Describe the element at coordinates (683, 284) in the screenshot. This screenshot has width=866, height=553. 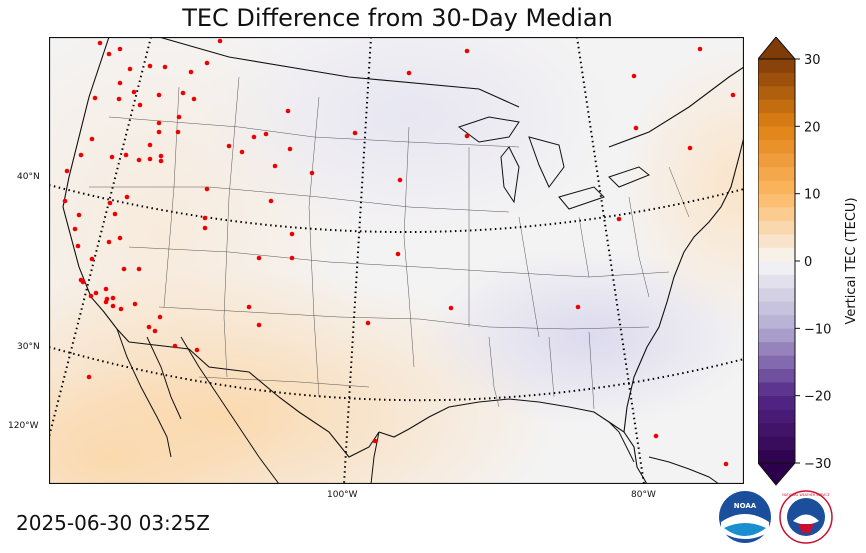
I see `east-coast` at that location.